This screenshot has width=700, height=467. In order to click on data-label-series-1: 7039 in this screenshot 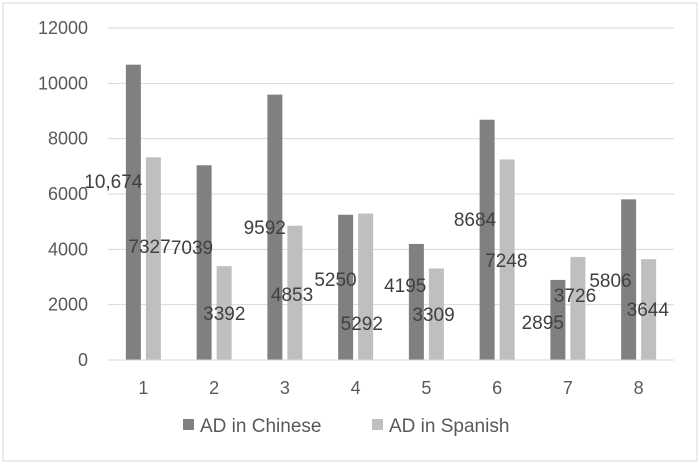, I will do `click(192, 248)`.